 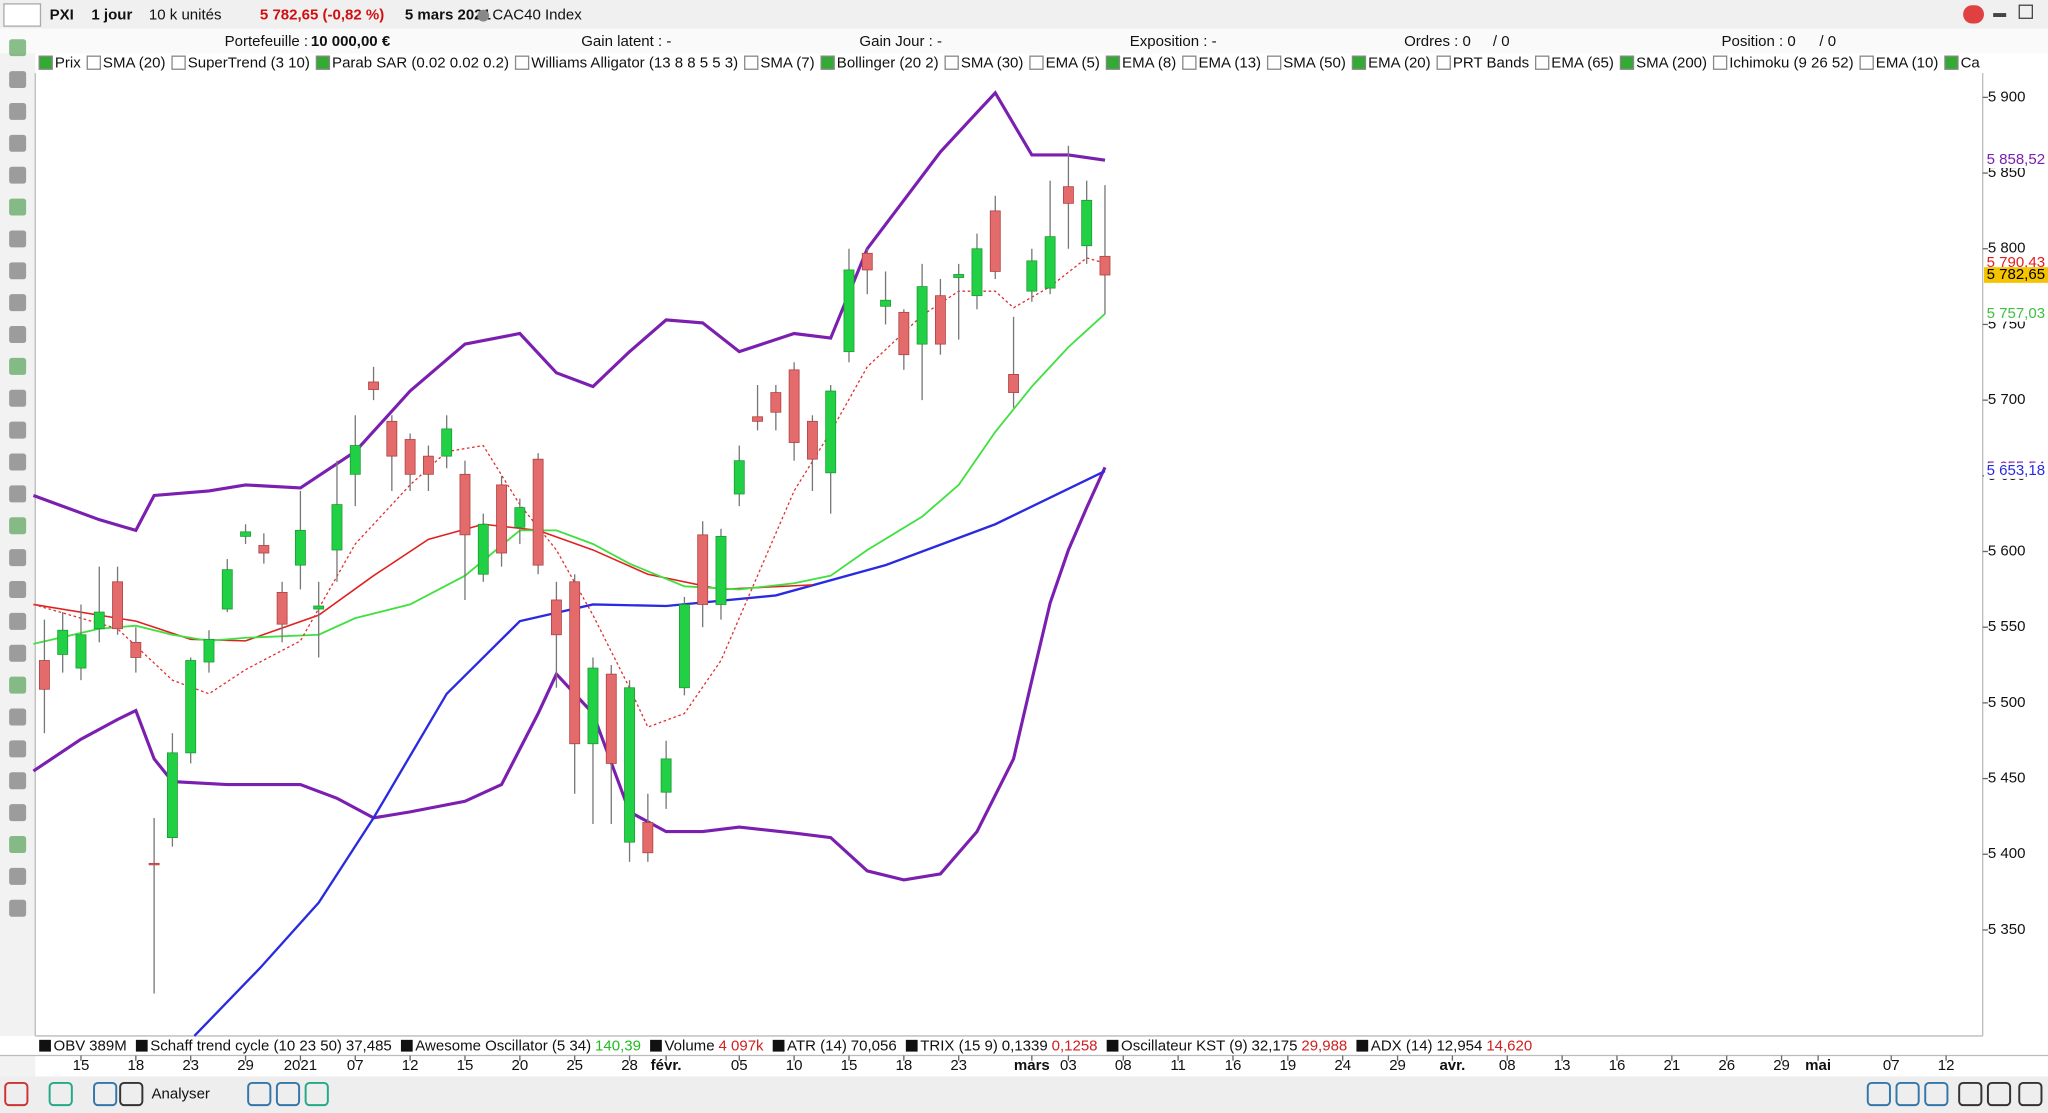 I want to click on indicator-label: EMA (8), so click(x=1149, y=62).